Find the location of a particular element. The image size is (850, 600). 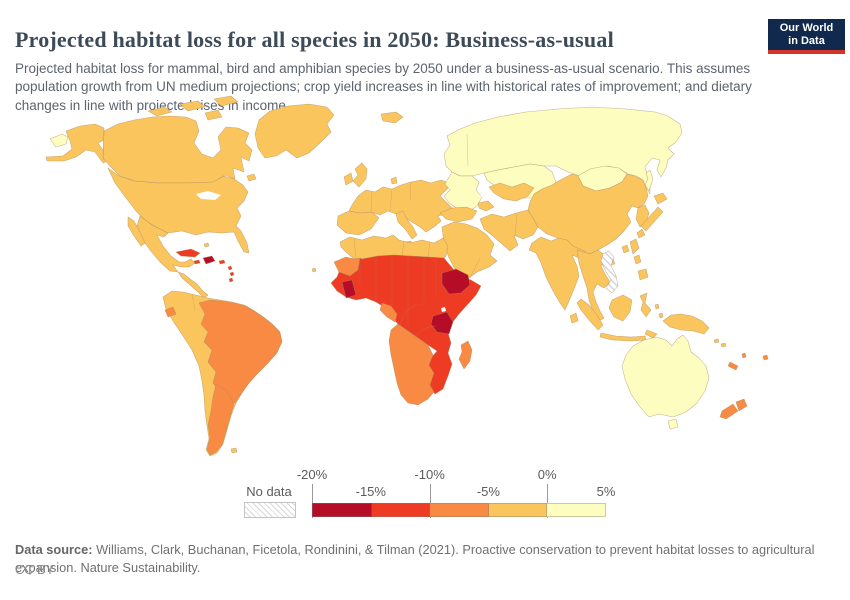

region-gabon-congo-coast is located at coordinates (388, 312).